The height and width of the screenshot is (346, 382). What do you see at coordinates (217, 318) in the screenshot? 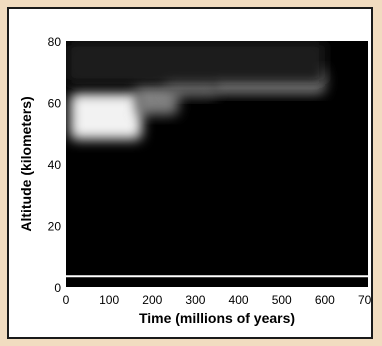
I see `x-axis-label: Time (millions of years)` at bounding box center [217, 318].